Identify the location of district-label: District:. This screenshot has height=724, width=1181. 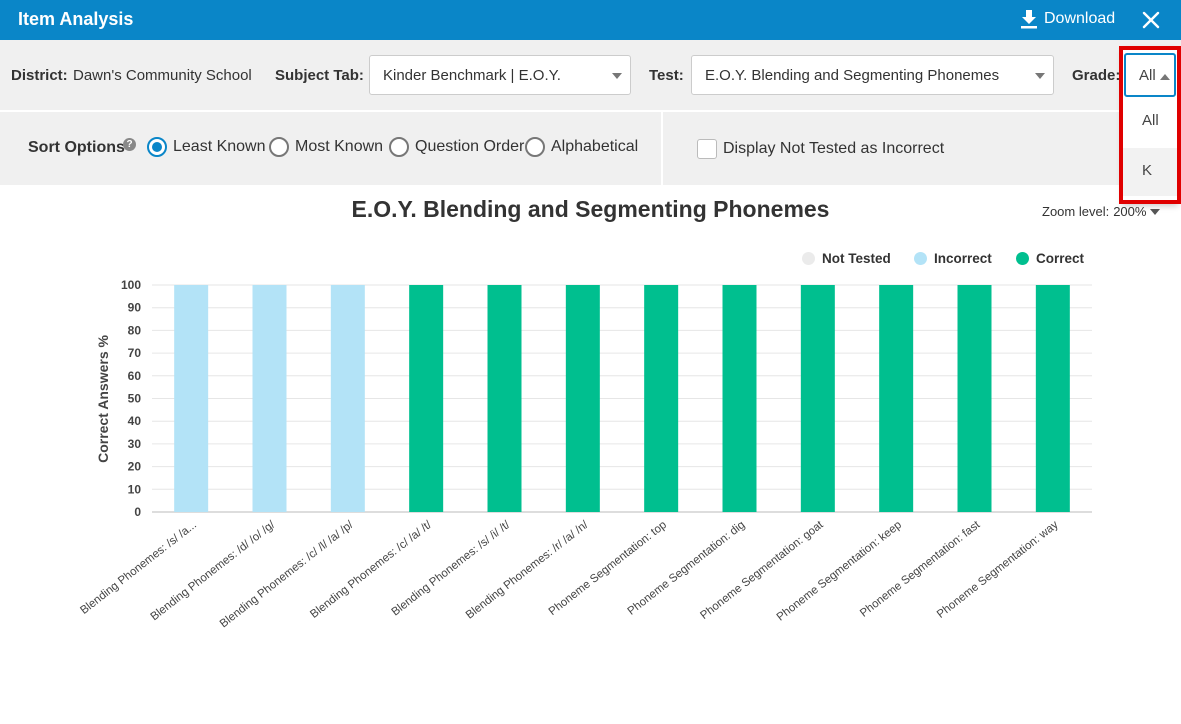
(39, 75).